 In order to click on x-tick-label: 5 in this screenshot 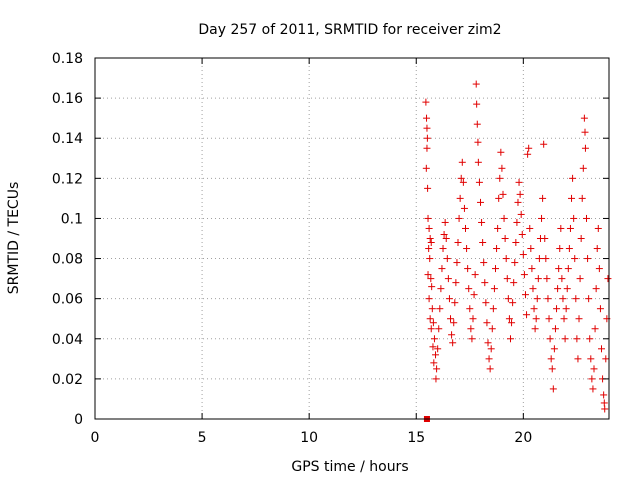, I will do `click(202, 438)`.